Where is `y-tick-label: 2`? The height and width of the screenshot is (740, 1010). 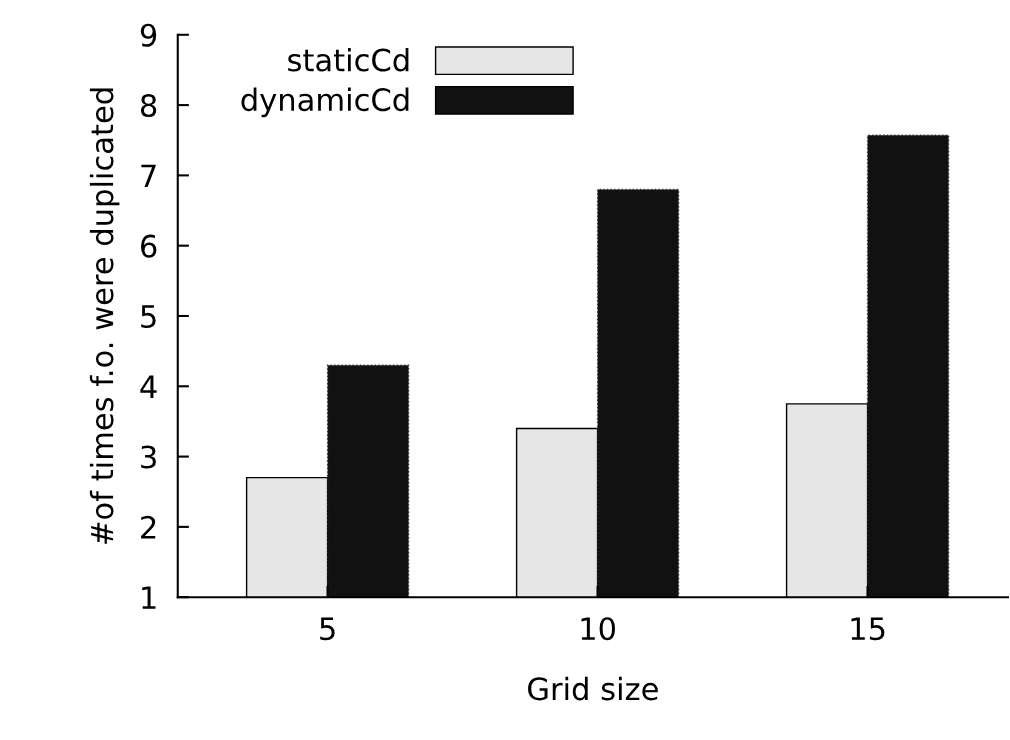
y-tick-label: 2 is located at coordinates (148, 527).